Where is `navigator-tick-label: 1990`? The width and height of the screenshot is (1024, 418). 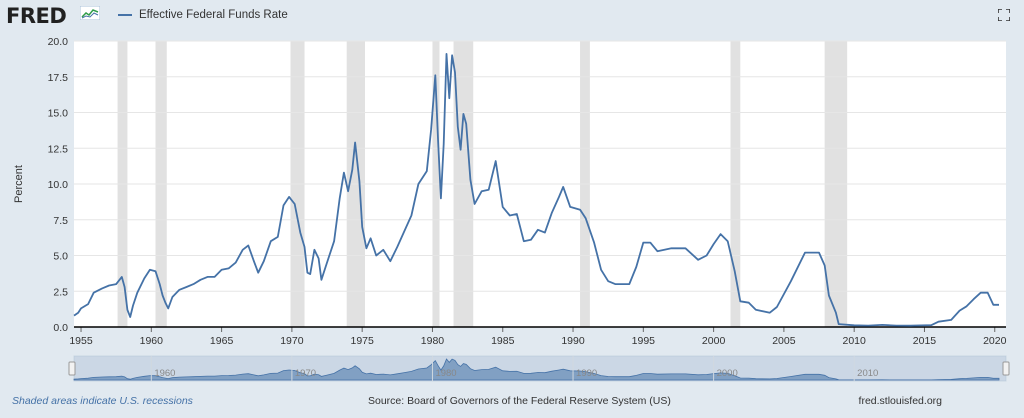
navigator-tick-label: 1990 is located at coordinates (586, 373).